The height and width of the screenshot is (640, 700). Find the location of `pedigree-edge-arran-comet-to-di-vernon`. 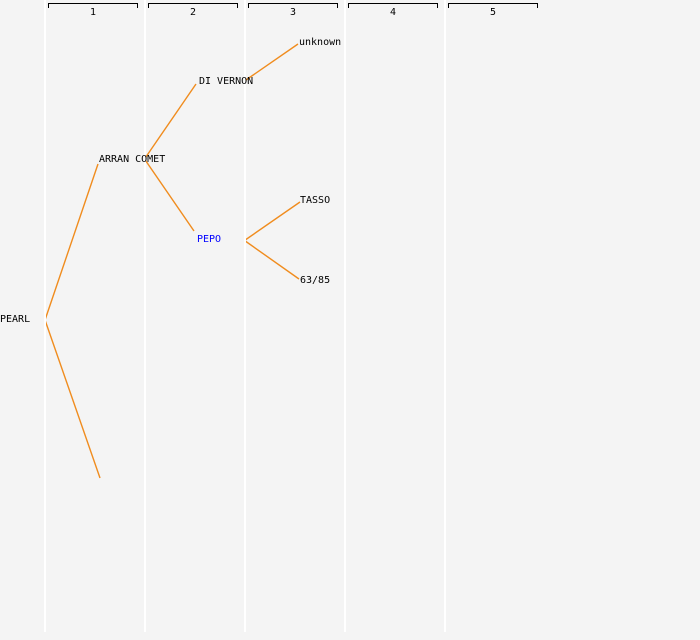

pedigree-edge-arran-comet-to-di-vernon is located at coordinates (170, 121).